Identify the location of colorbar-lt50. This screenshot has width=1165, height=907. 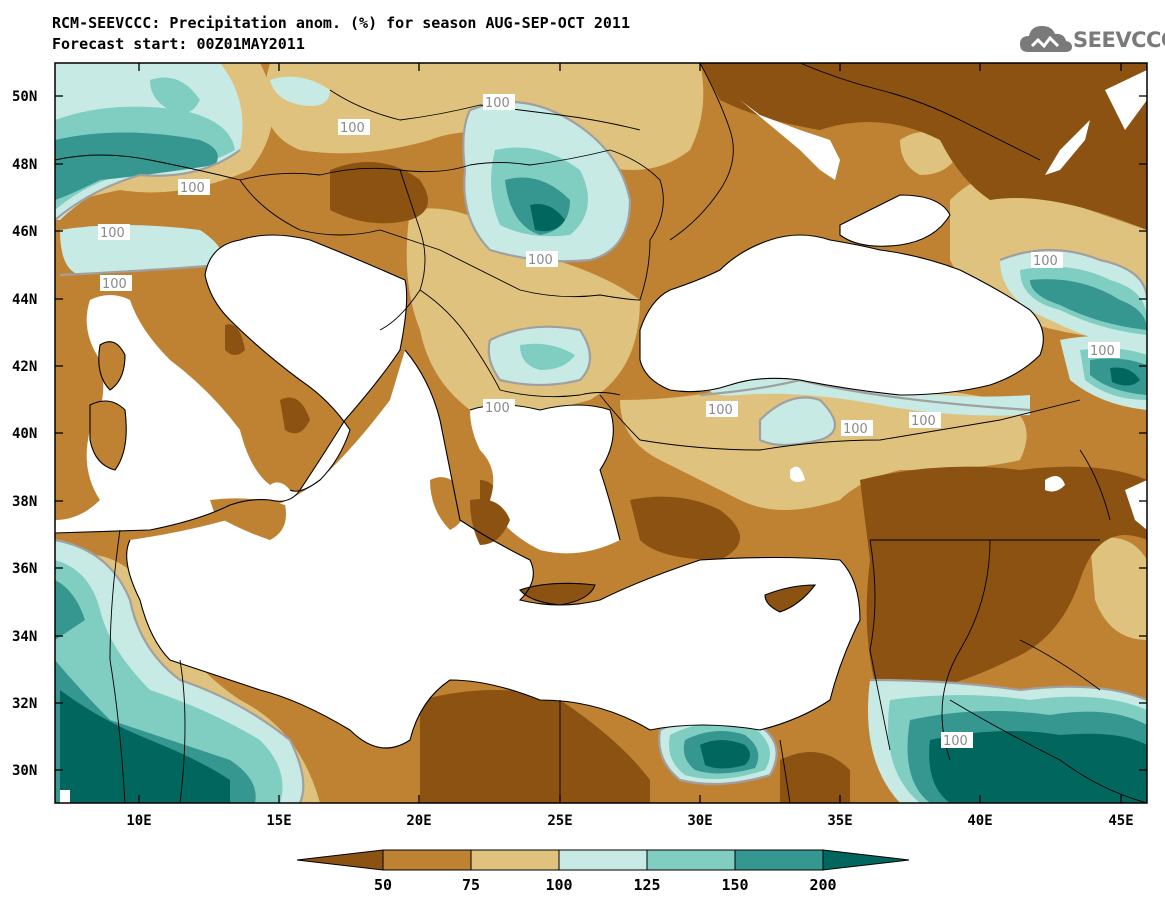
(340, 860).